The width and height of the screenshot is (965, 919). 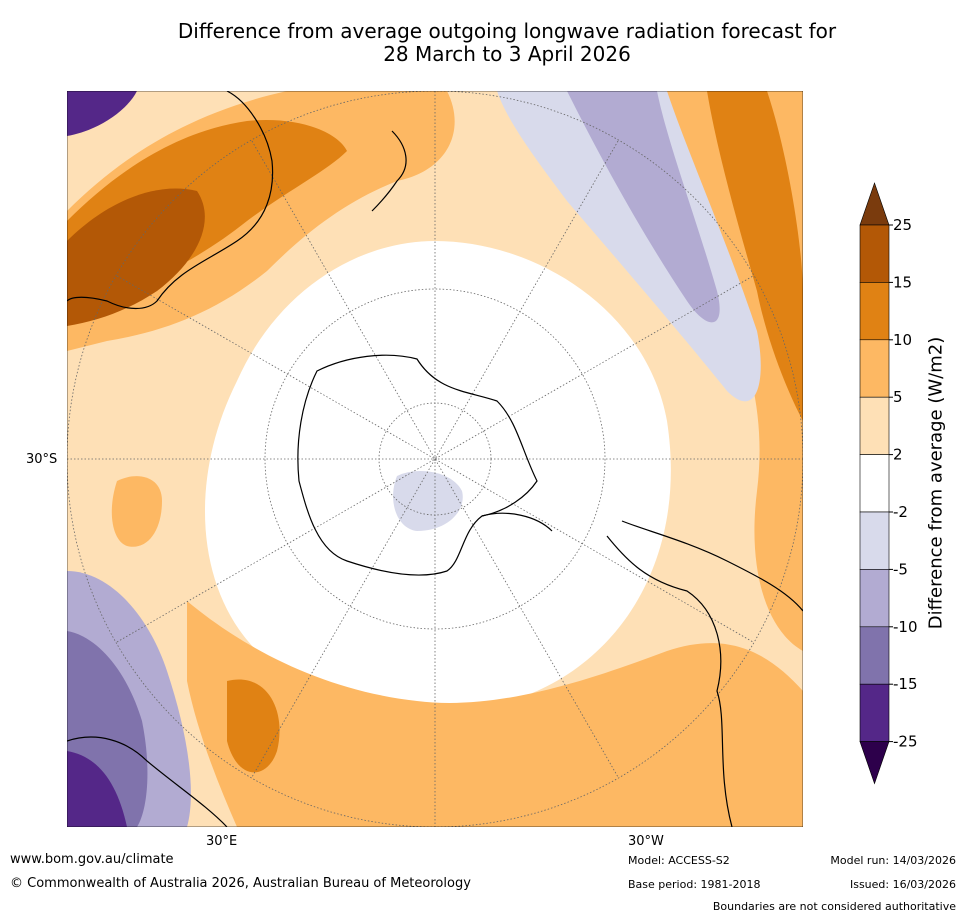 I want to click on coast-africa, so click(x=147, y=781).